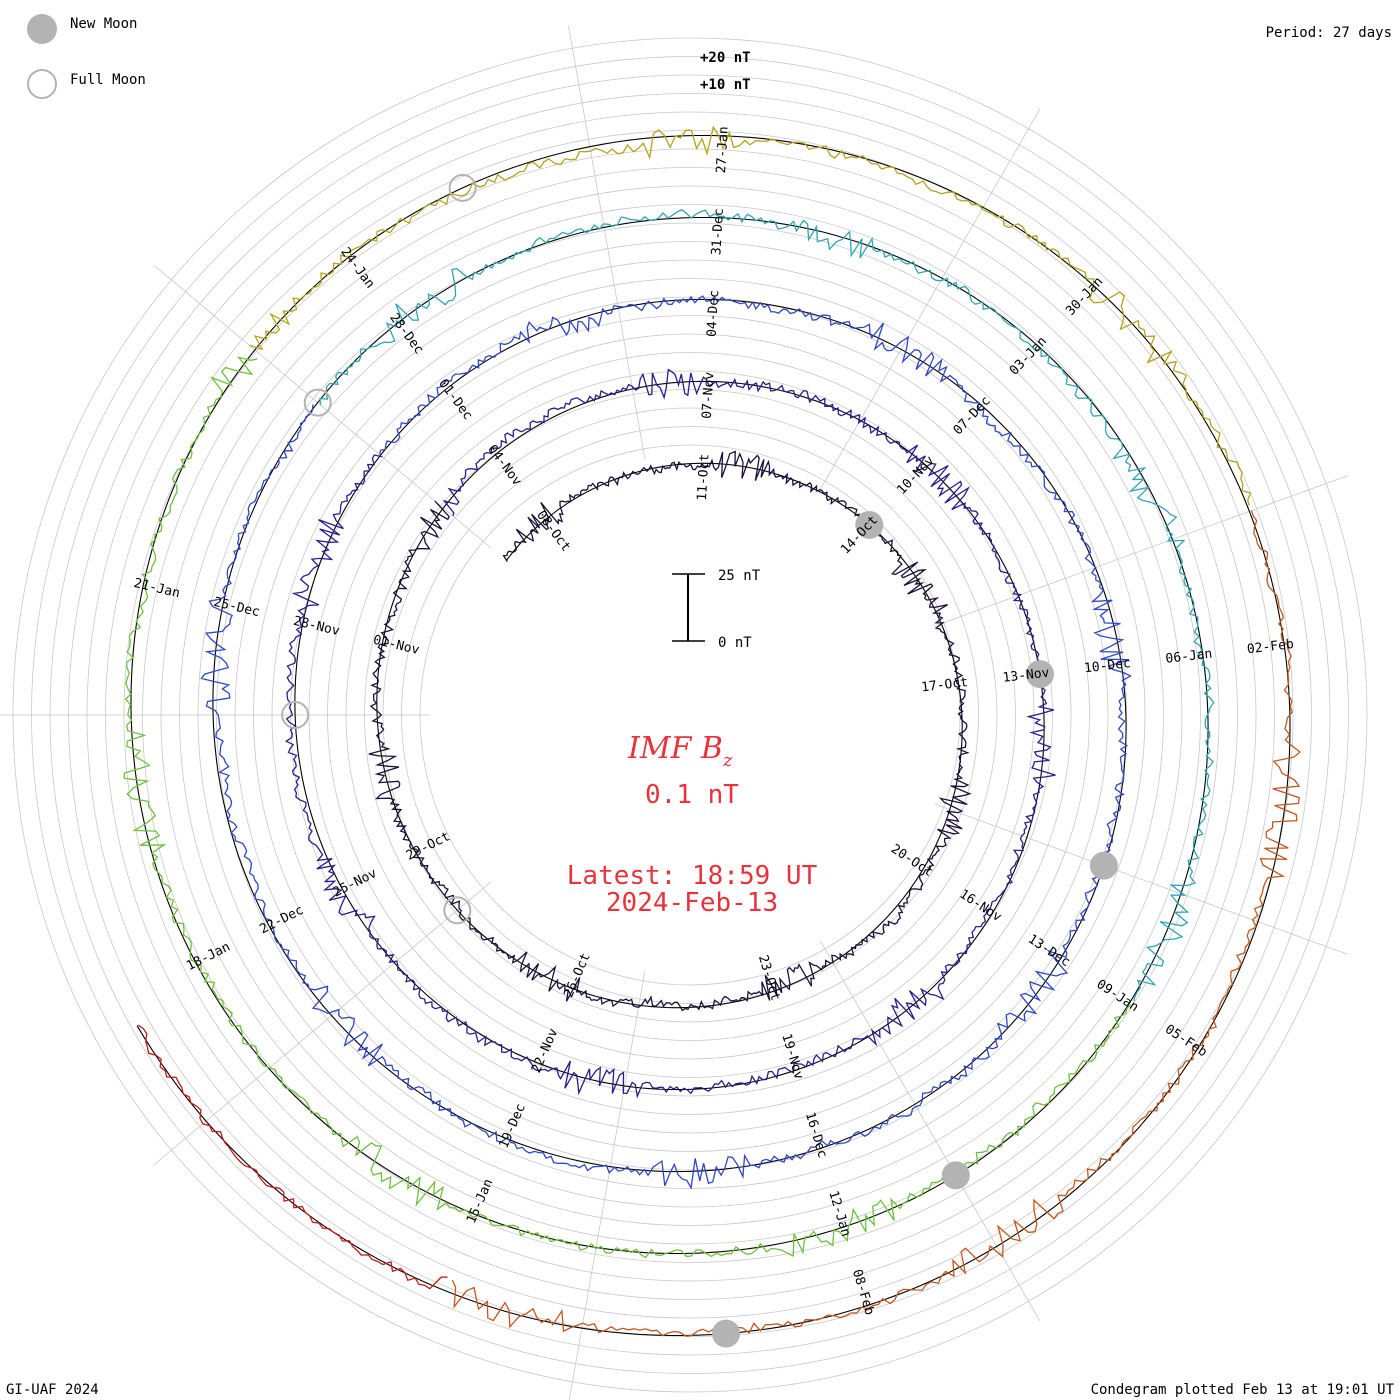  Describe the element at coordinates (281, 920) in the screenshot. I see `date-label: 22-Dec` at that location.